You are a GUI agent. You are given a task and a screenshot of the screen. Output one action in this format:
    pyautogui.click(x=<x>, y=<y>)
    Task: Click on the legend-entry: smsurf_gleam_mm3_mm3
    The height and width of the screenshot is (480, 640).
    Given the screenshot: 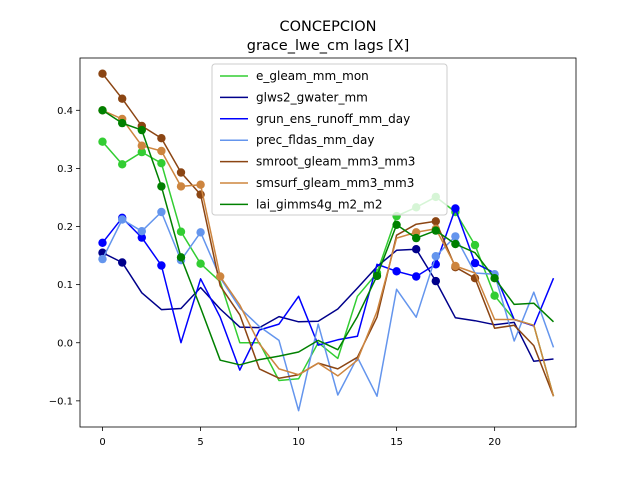 What is the action you would take?
    pyautogui.click(x=317, y=183)
    